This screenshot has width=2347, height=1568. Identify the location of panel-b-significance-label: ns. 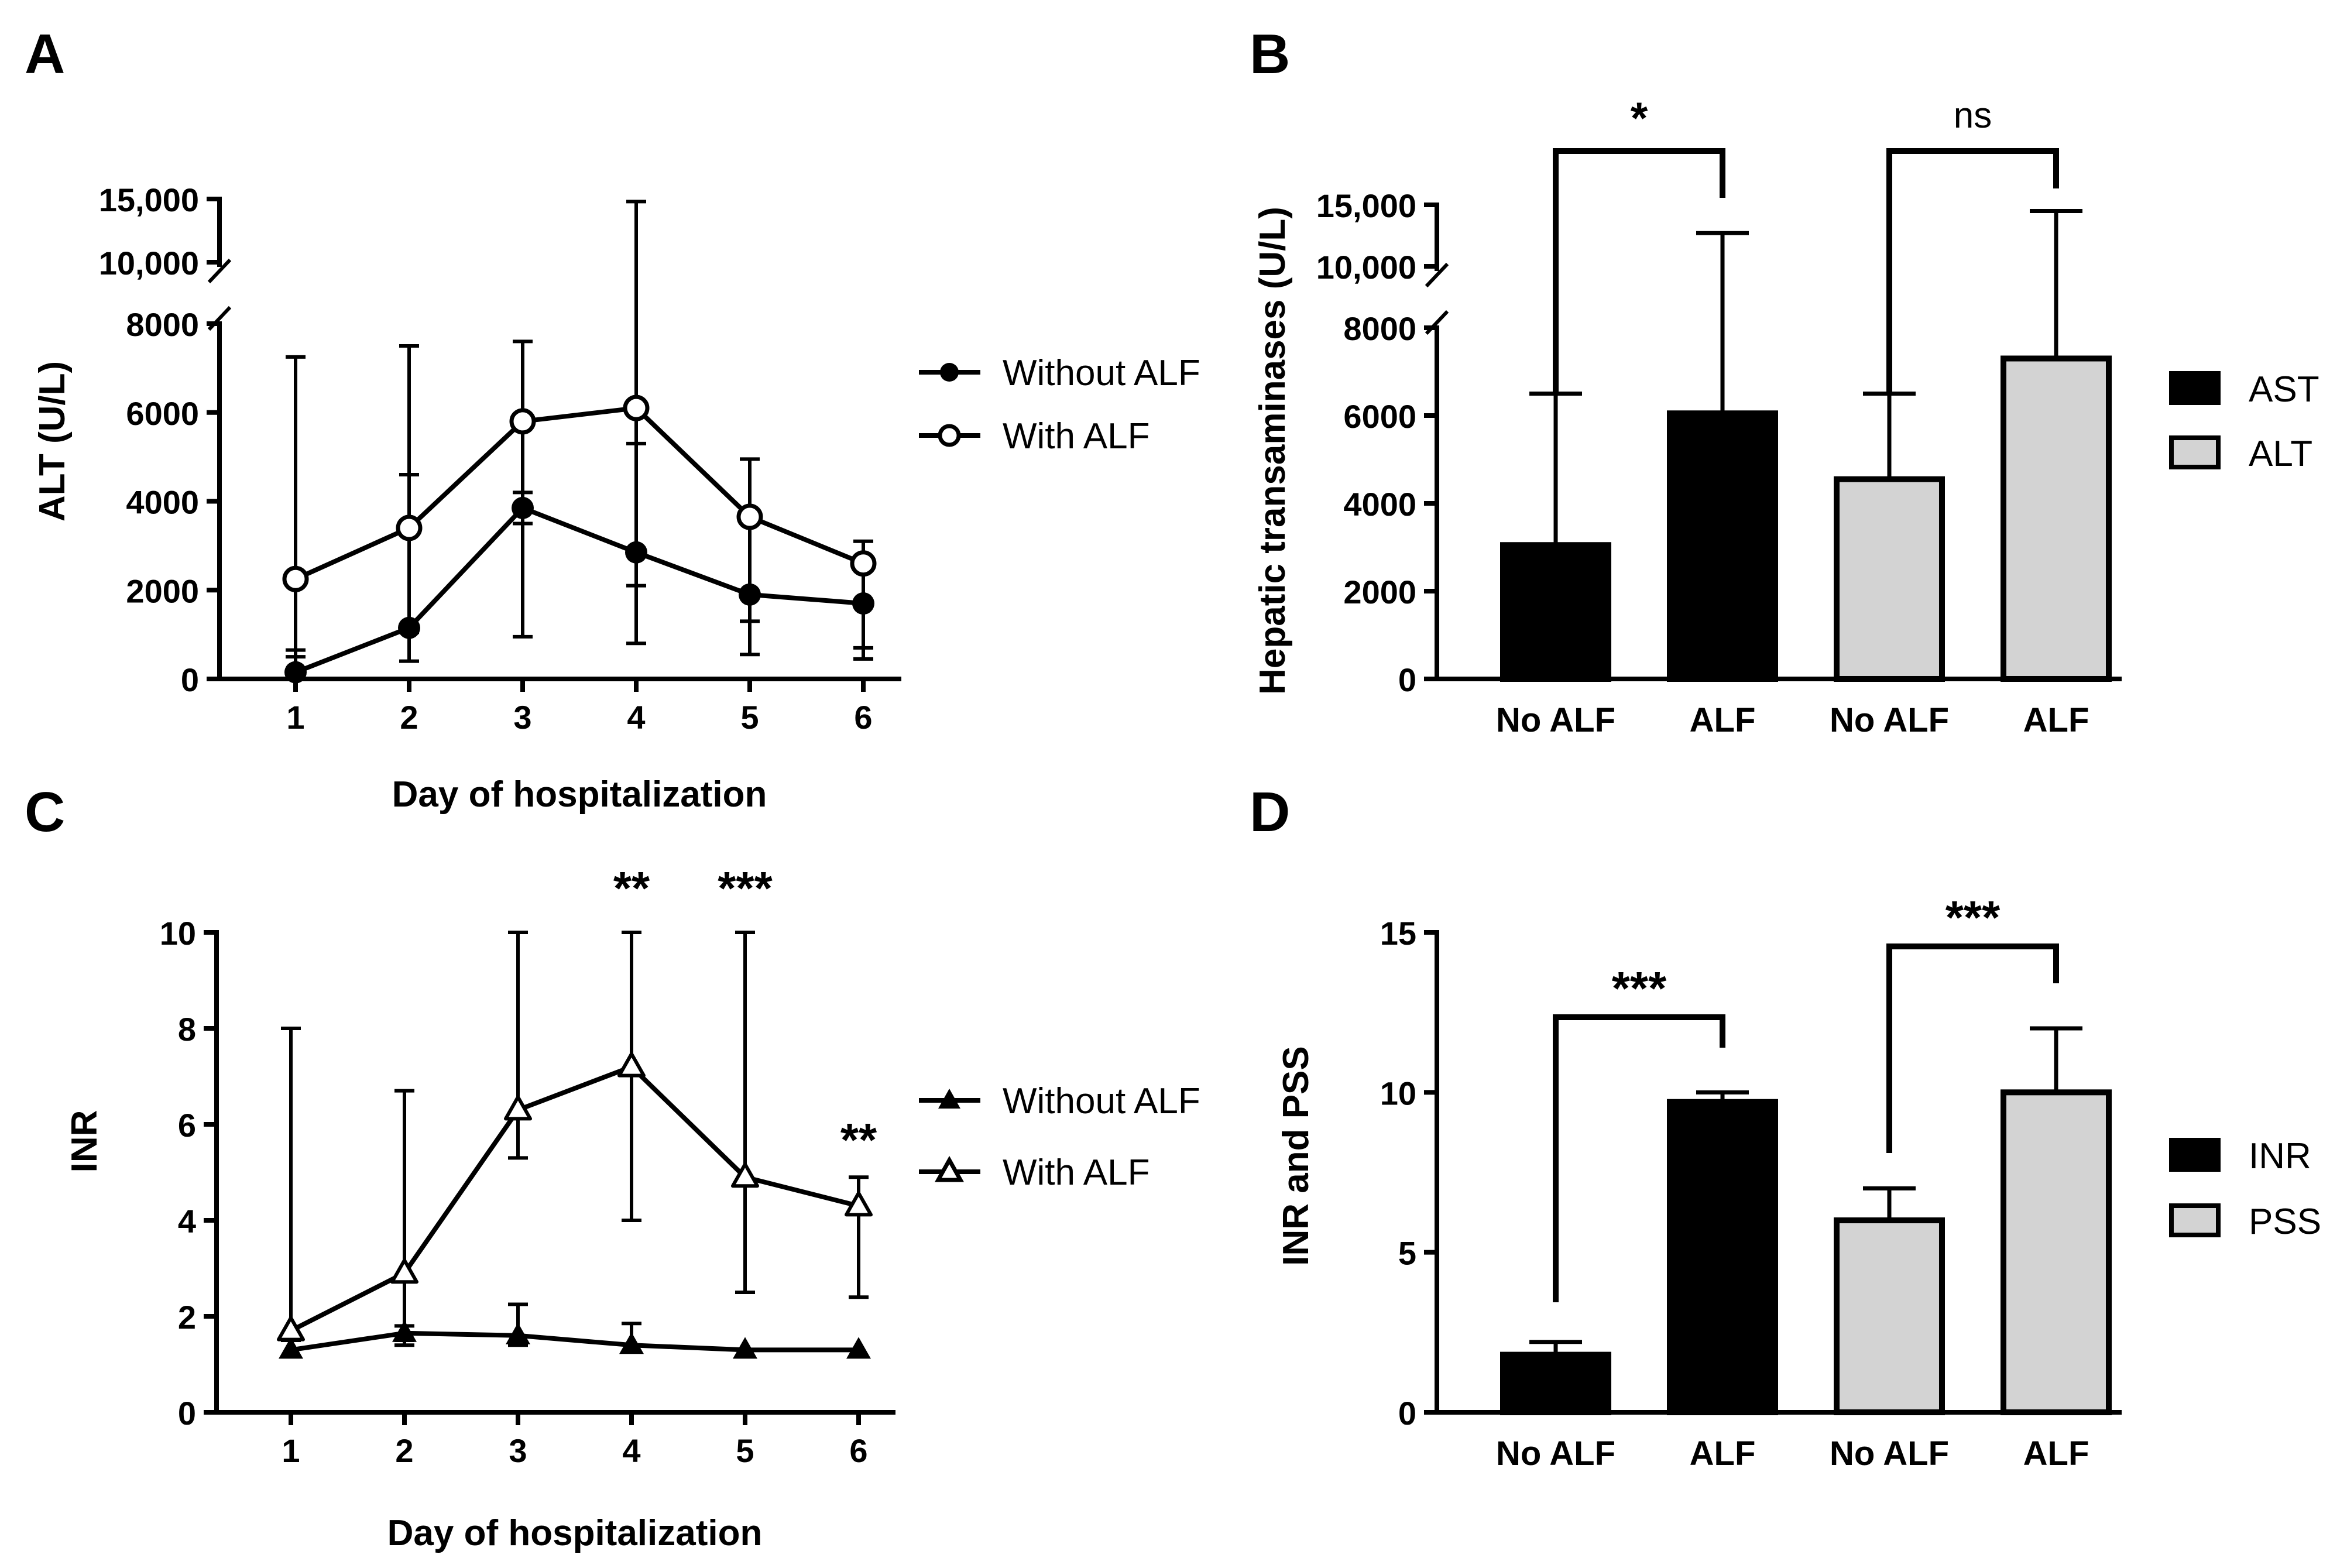
(1973, 116).